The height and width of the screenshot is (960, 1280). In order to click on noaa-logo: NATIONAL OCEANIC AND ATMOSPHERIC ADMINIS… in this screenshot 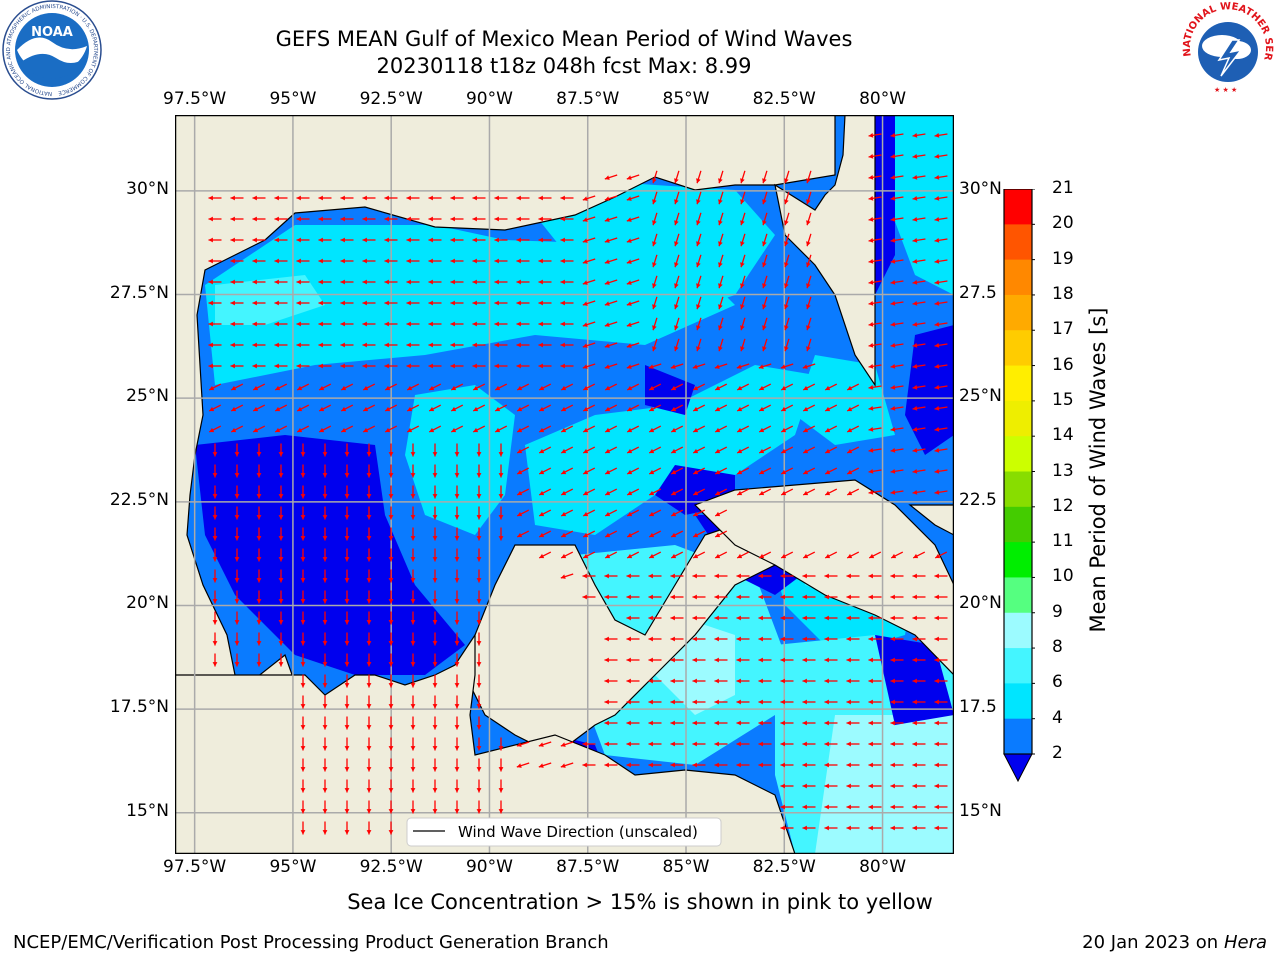, I will do `click(51, 50)`.